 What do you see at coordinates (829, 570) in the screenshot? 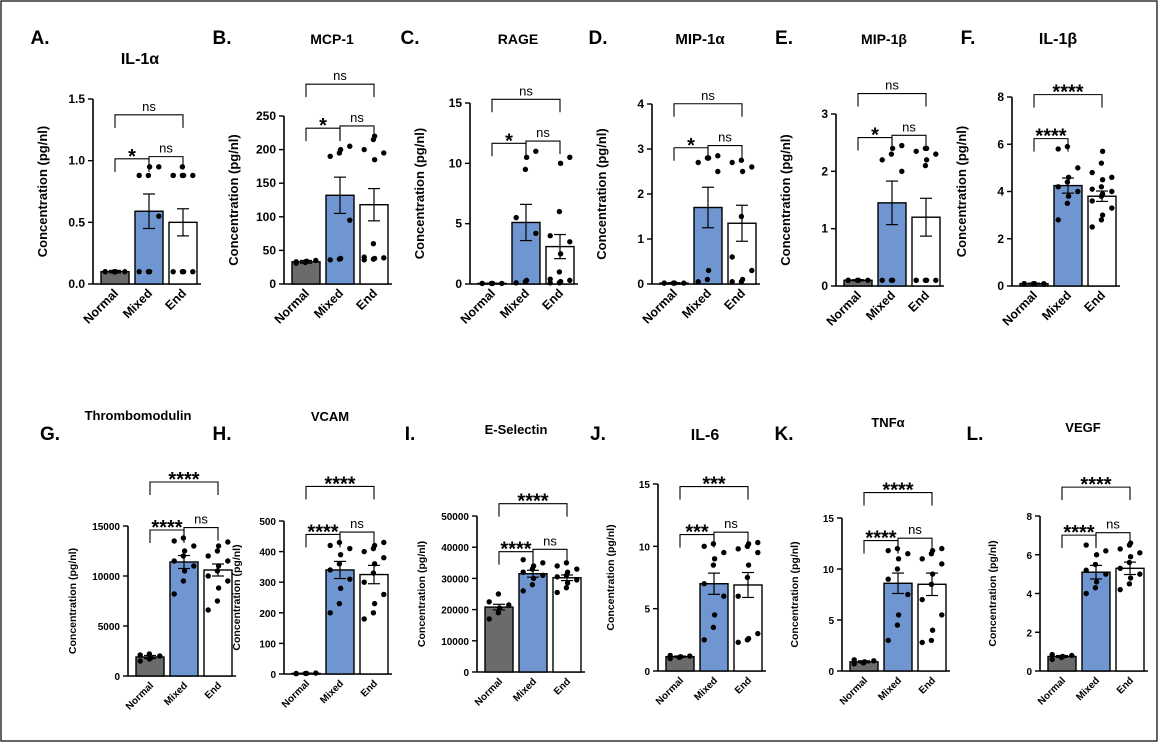
I see `y-tick-label: 10` at bounding box center [829, 570].